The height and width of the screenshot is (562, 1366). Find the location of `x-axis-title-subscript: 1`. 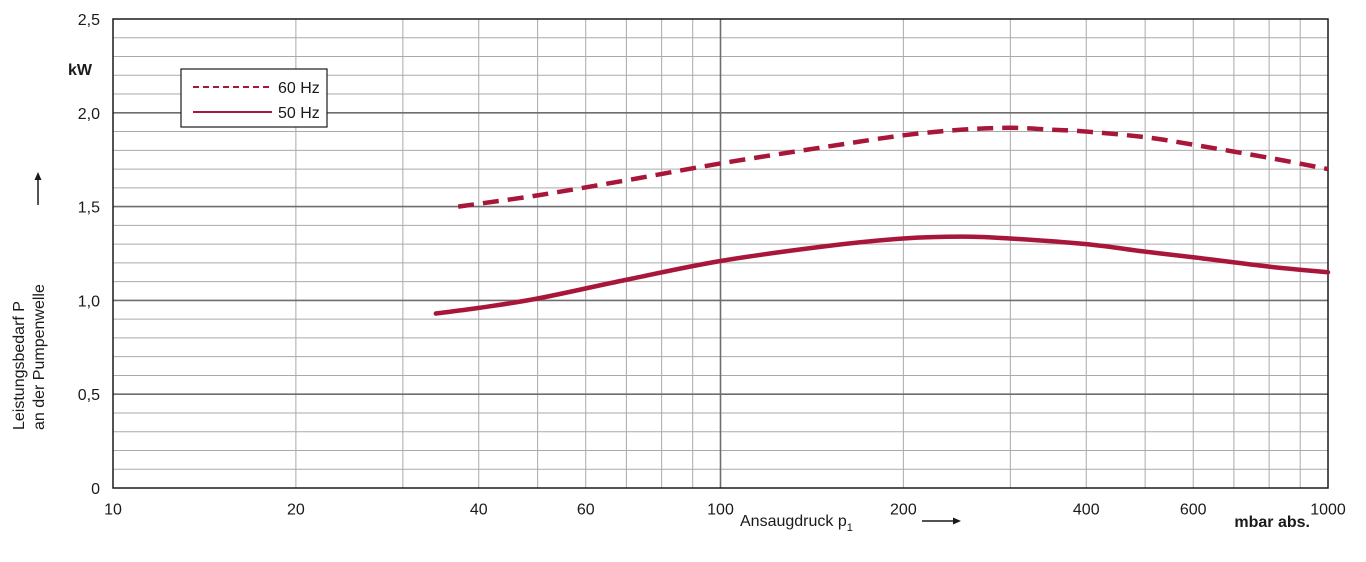

x-axis-title-subscript: 1 is located at coordinates (850, 528).